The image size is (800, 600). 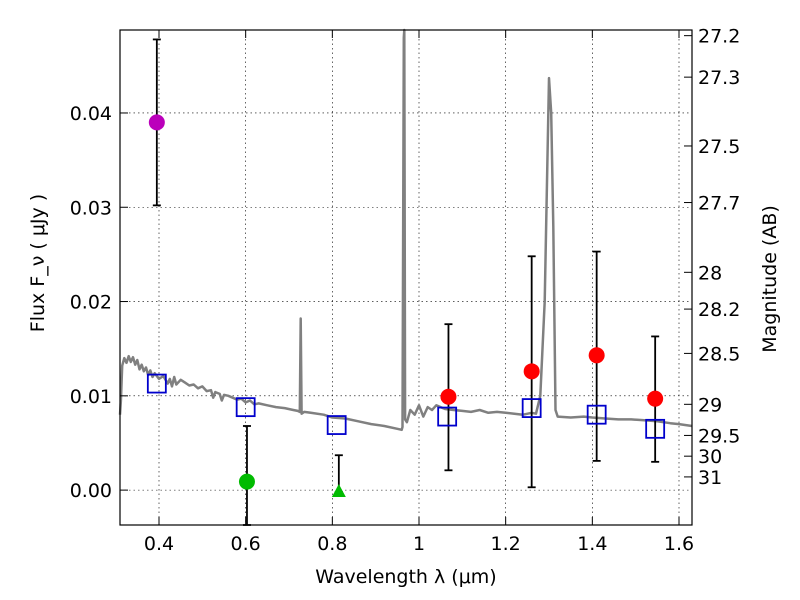 I want to click on x-tick-label: 1.6, so click(x=679, y=544).